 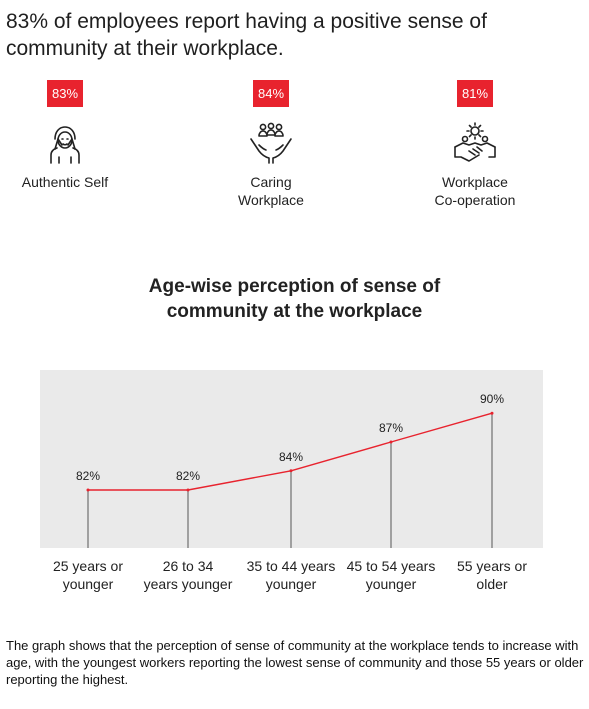 I want to click on stat-badge: 81%, so click(x=475, y=93).